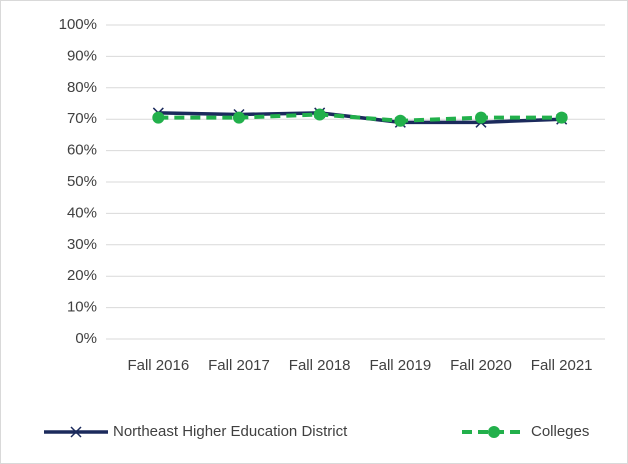 The image size is (628, 464). Describe the element at coordinates (82, 181) in the screenshot. I see `y-tick-label: 50%` at that location.